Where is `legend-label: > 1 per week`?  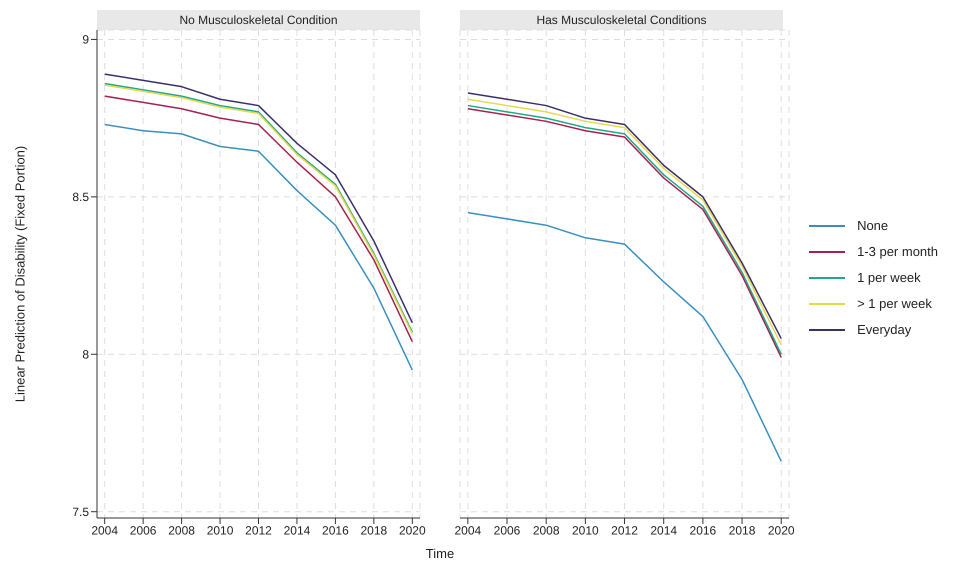 legend-label: > 1 per week is located at coordinates (894, 304).